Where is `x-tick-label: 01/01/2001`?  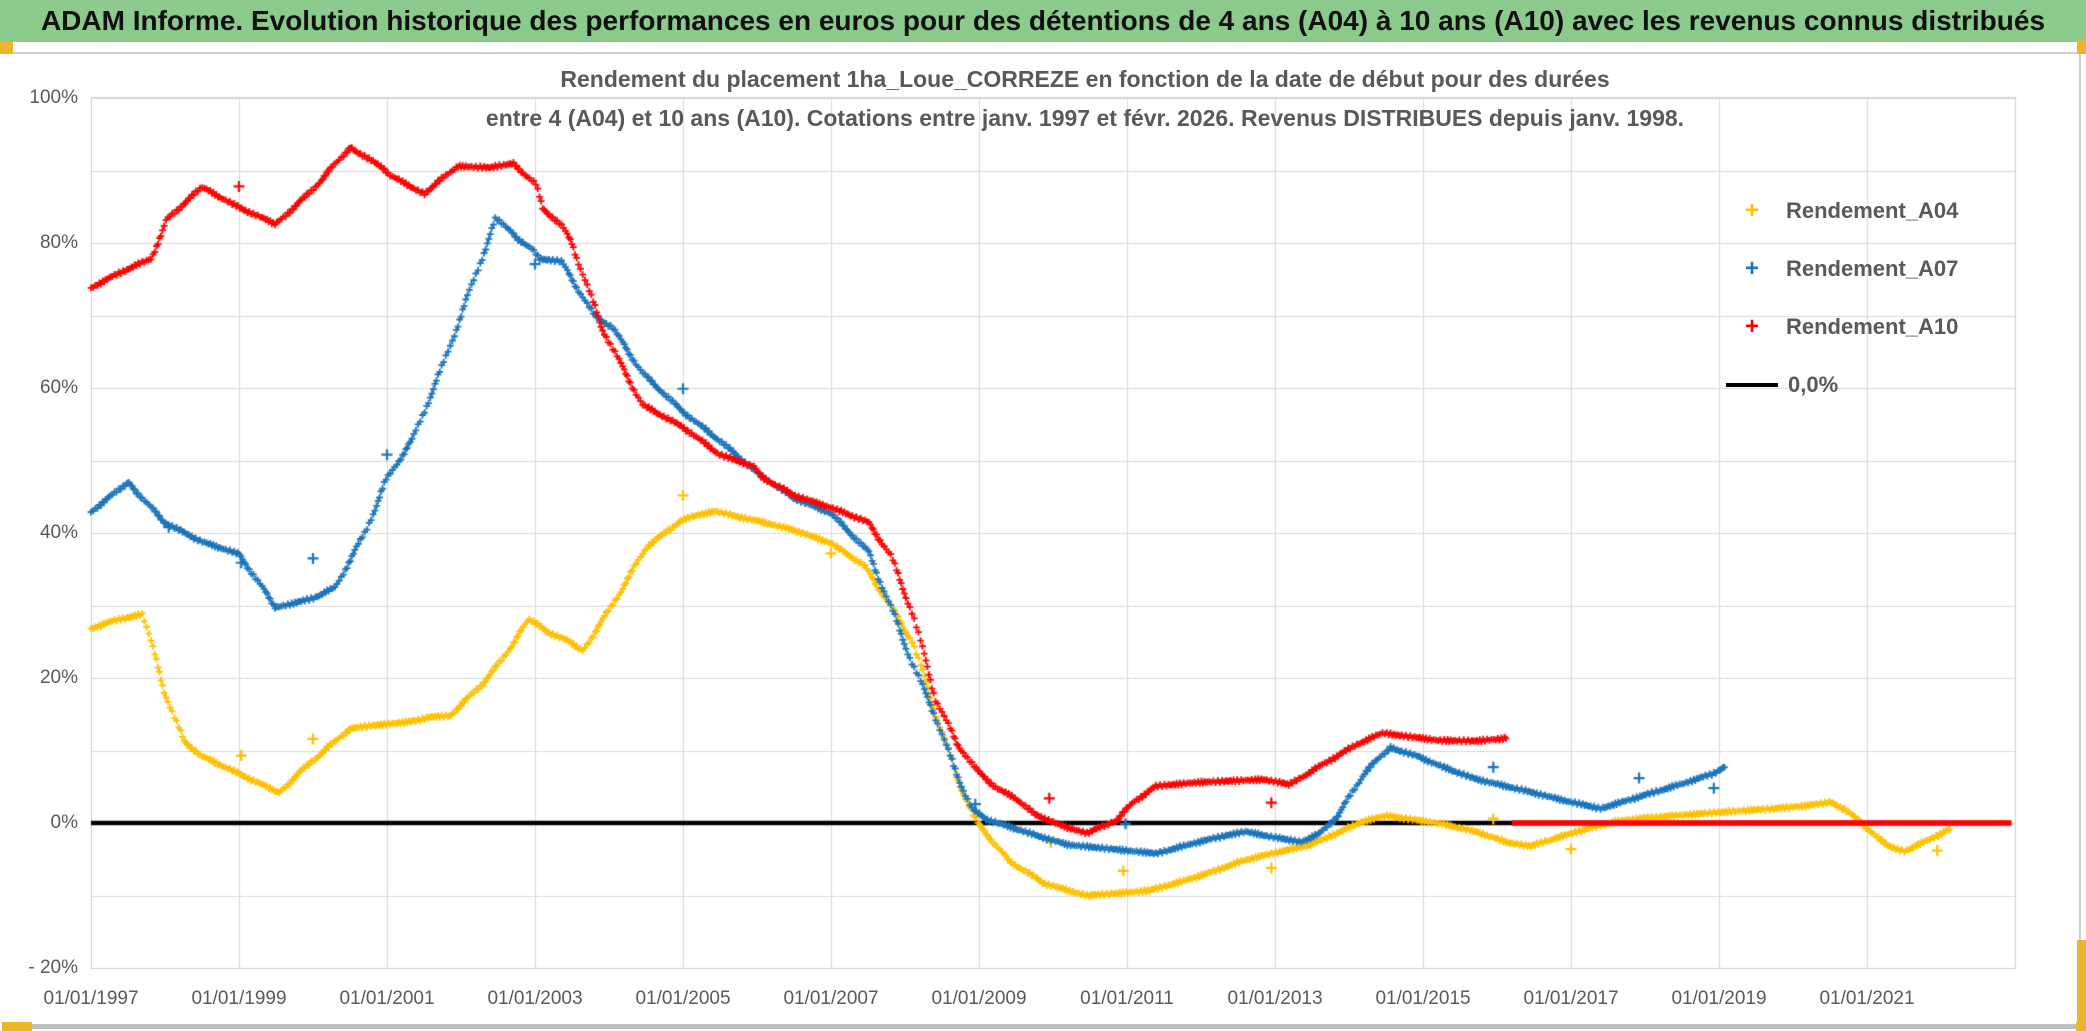 x-tick-label: 01/01/2001 is located at coordinates (387, 998).